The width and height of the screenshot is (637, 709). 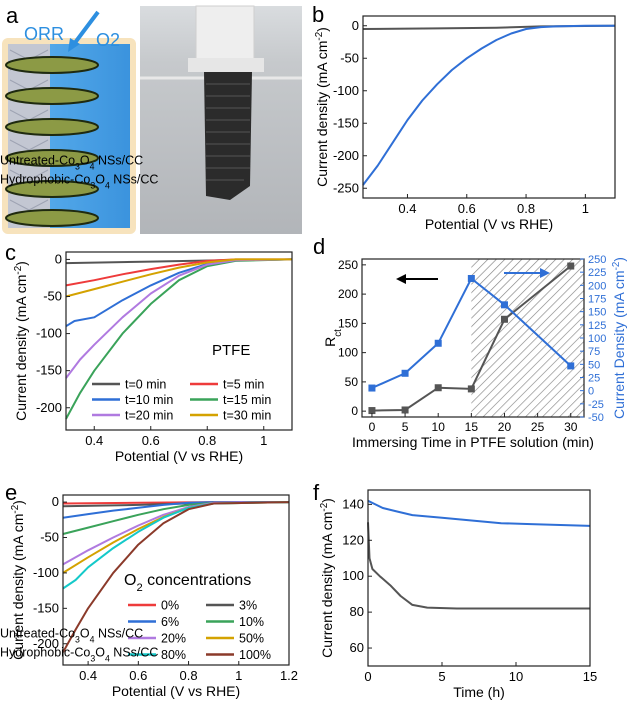 What do you see at coordinates (590, 676) in the screenshot?
I see `x-tick-label-f-3: 15` at bounding box center [590, 676].